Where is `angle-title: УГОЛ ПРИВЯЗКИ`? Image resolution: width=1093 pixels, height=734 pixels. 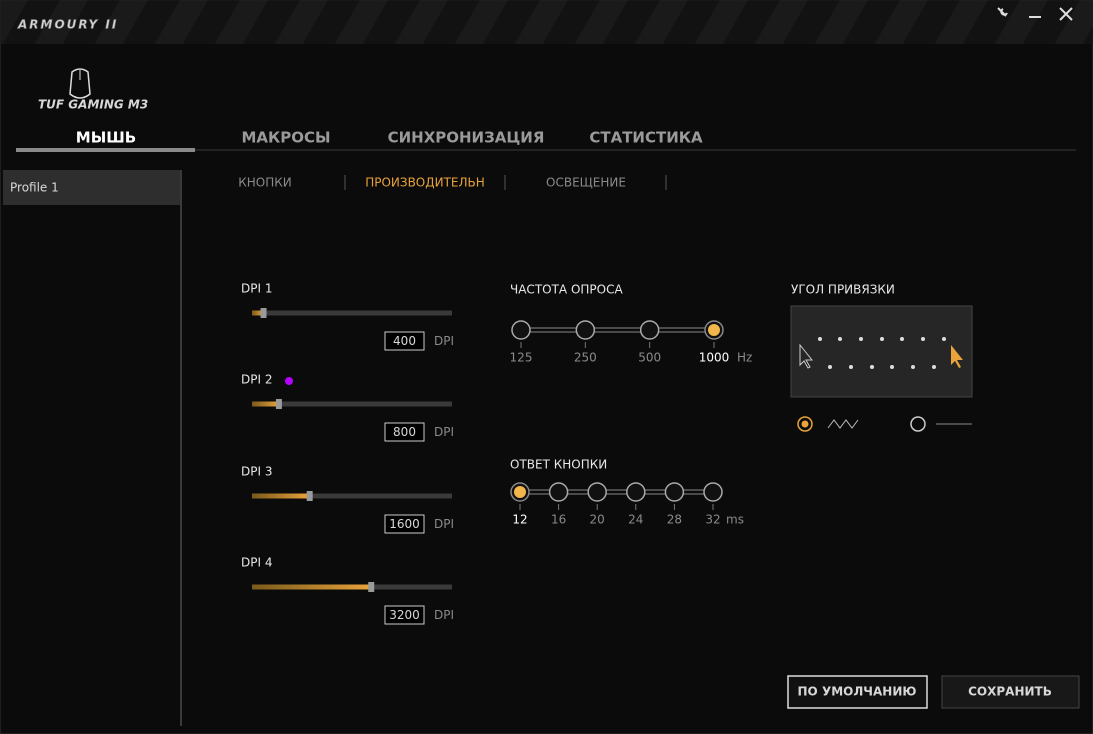 angle-title: УГОЛ ПРИВЯЗКИ is located at coordinates (843, 290).